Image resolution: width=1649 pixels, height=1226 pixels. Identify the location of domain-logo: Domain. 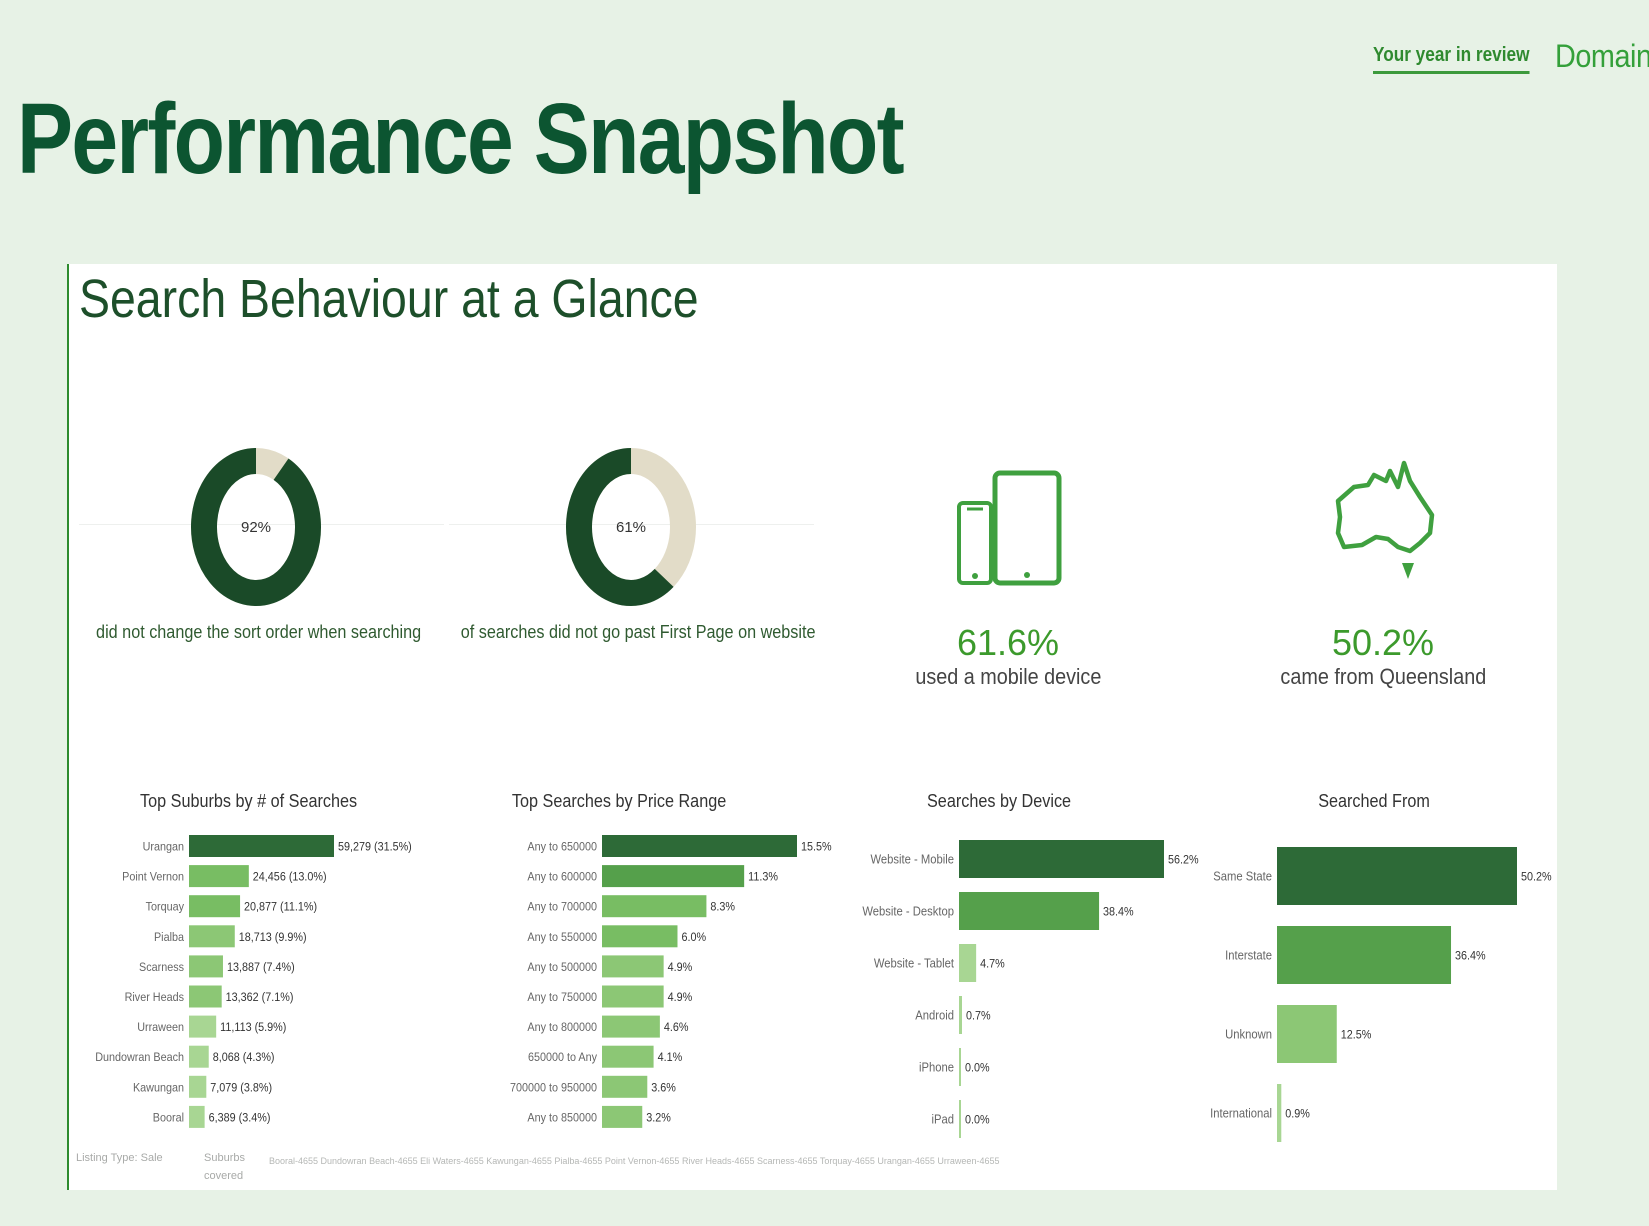
(1602, 56).